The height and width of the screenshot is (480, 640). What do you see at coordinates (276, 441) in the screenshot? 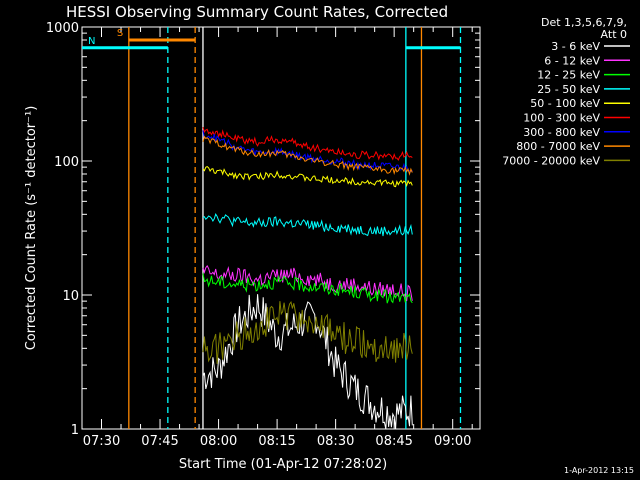
I see `x-tick-label: 08:15` at bounding box center [276, 441].